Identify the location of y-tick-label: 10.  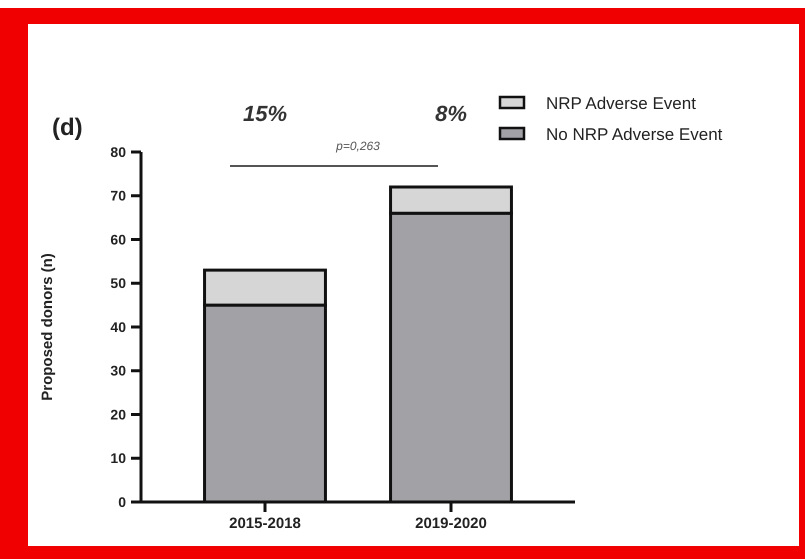
(118, 458).